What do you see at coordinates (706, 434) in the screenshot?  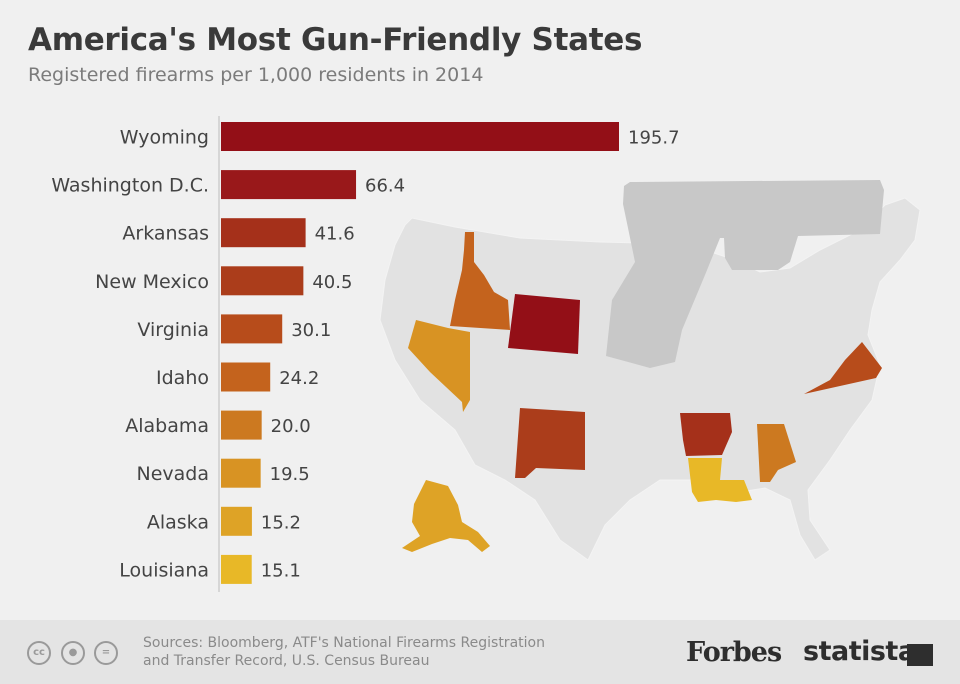 I see `arkansas-state` at bounding box center [706, 434].